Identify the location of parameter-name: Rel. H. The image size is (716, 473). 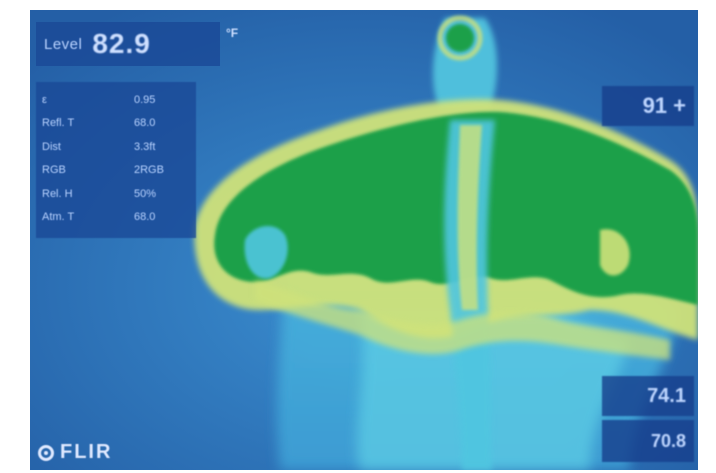
(57, 193).